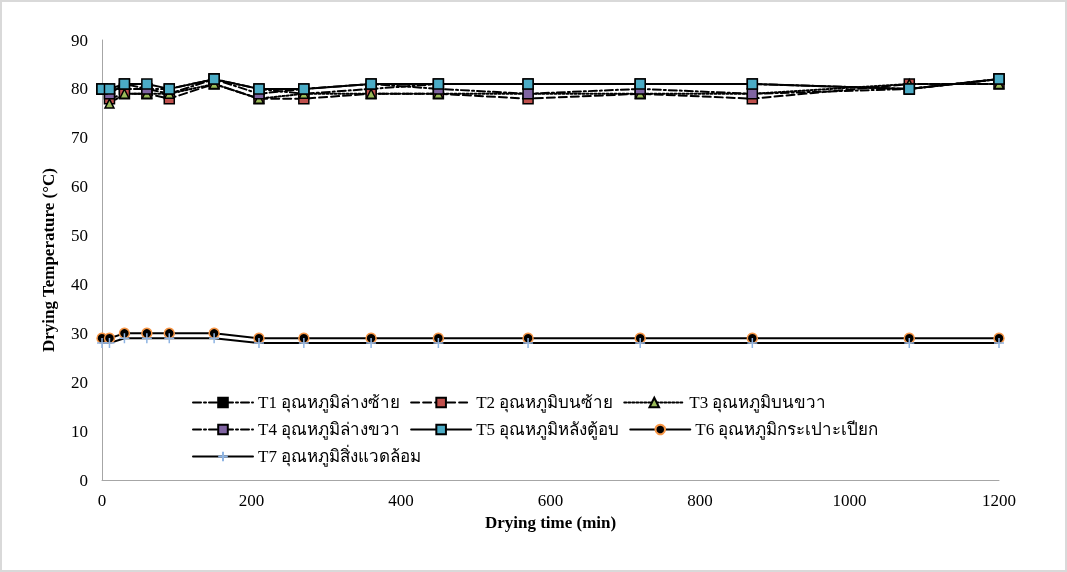 The width and height of the screenshot is (1067, 572). What do you see at coordinates (329, 430) in the screenshot?
I see `legend-label: T4 อุณหภูมิล่างขวา` at bounding box center [329, 430].